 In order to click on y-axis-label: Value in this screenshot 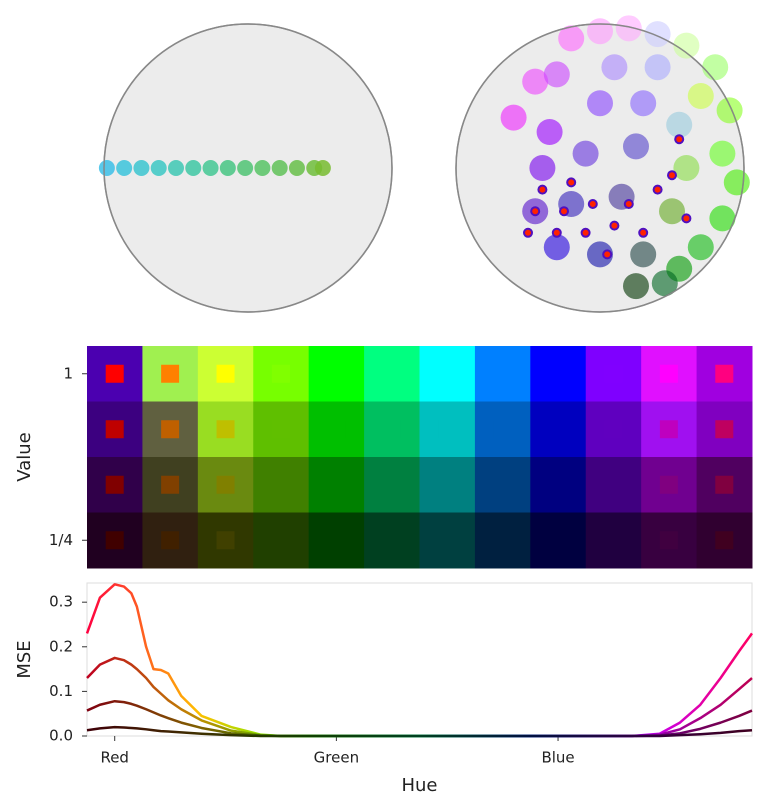, I will do `click(24, 456)`.